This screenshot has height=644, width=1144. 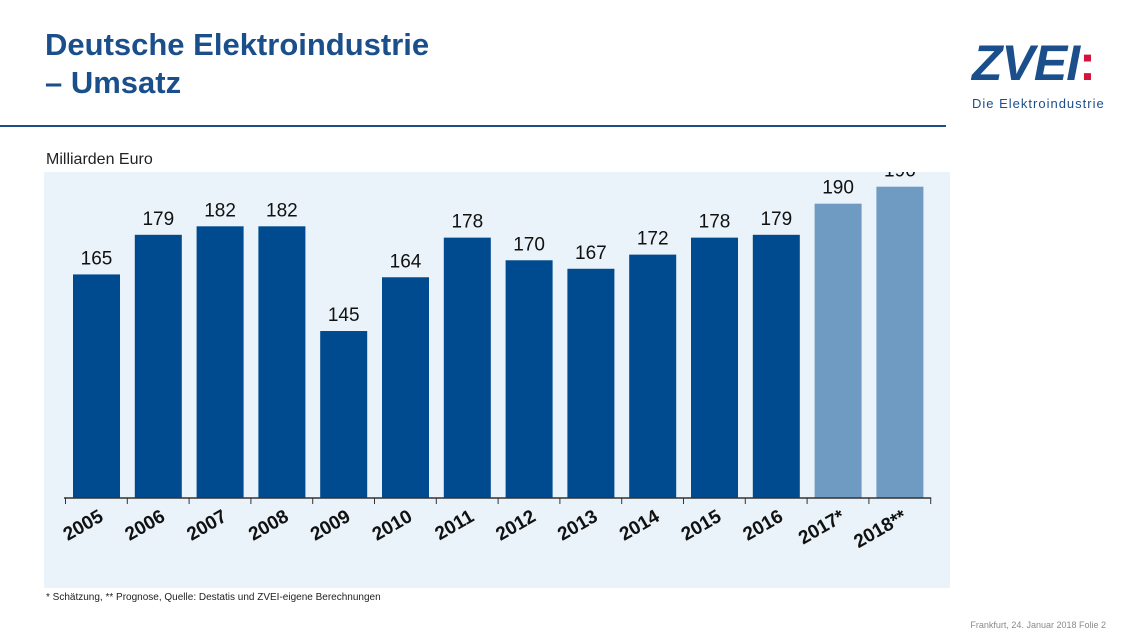 I want to click on page-title-line-2: – Umsatz, so click(x=113, y=82).